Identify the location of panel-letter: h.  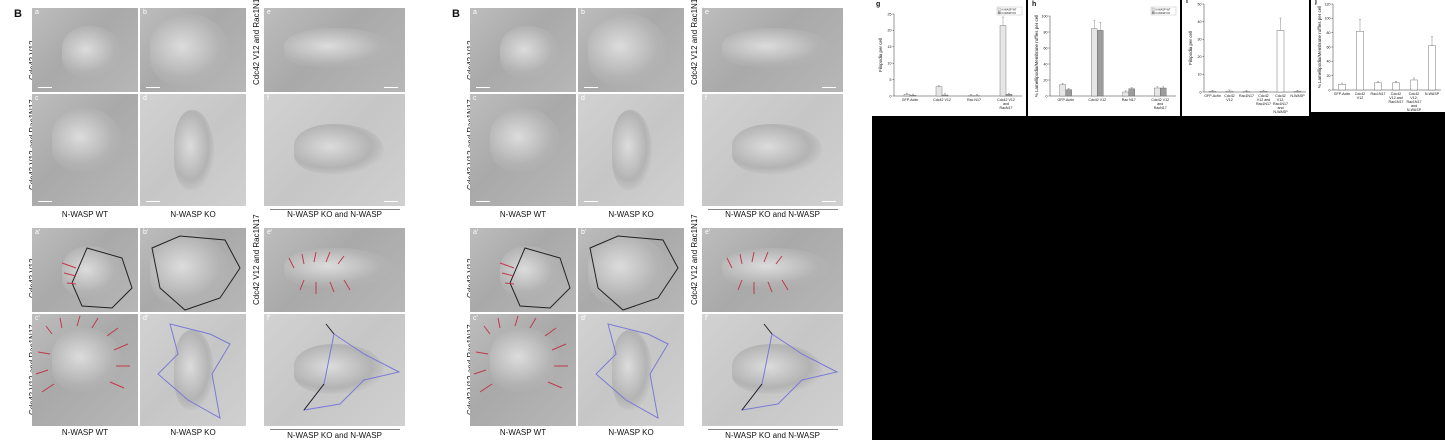
(1034, 4).